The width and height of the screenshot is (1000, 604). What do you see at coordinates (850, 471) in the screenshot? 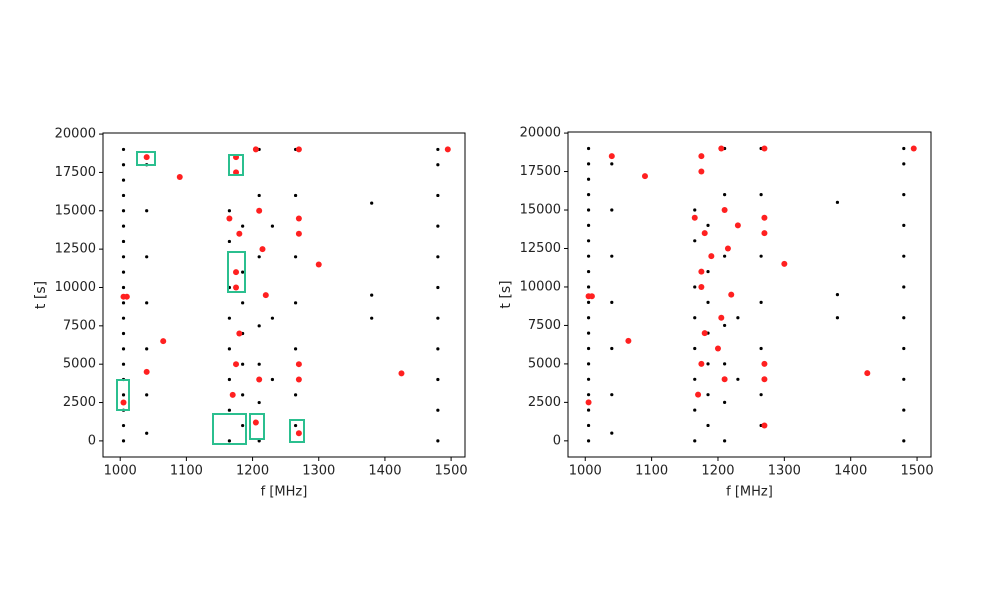
I see `x-tick-label: 1400` at bounding box center [850, 471].